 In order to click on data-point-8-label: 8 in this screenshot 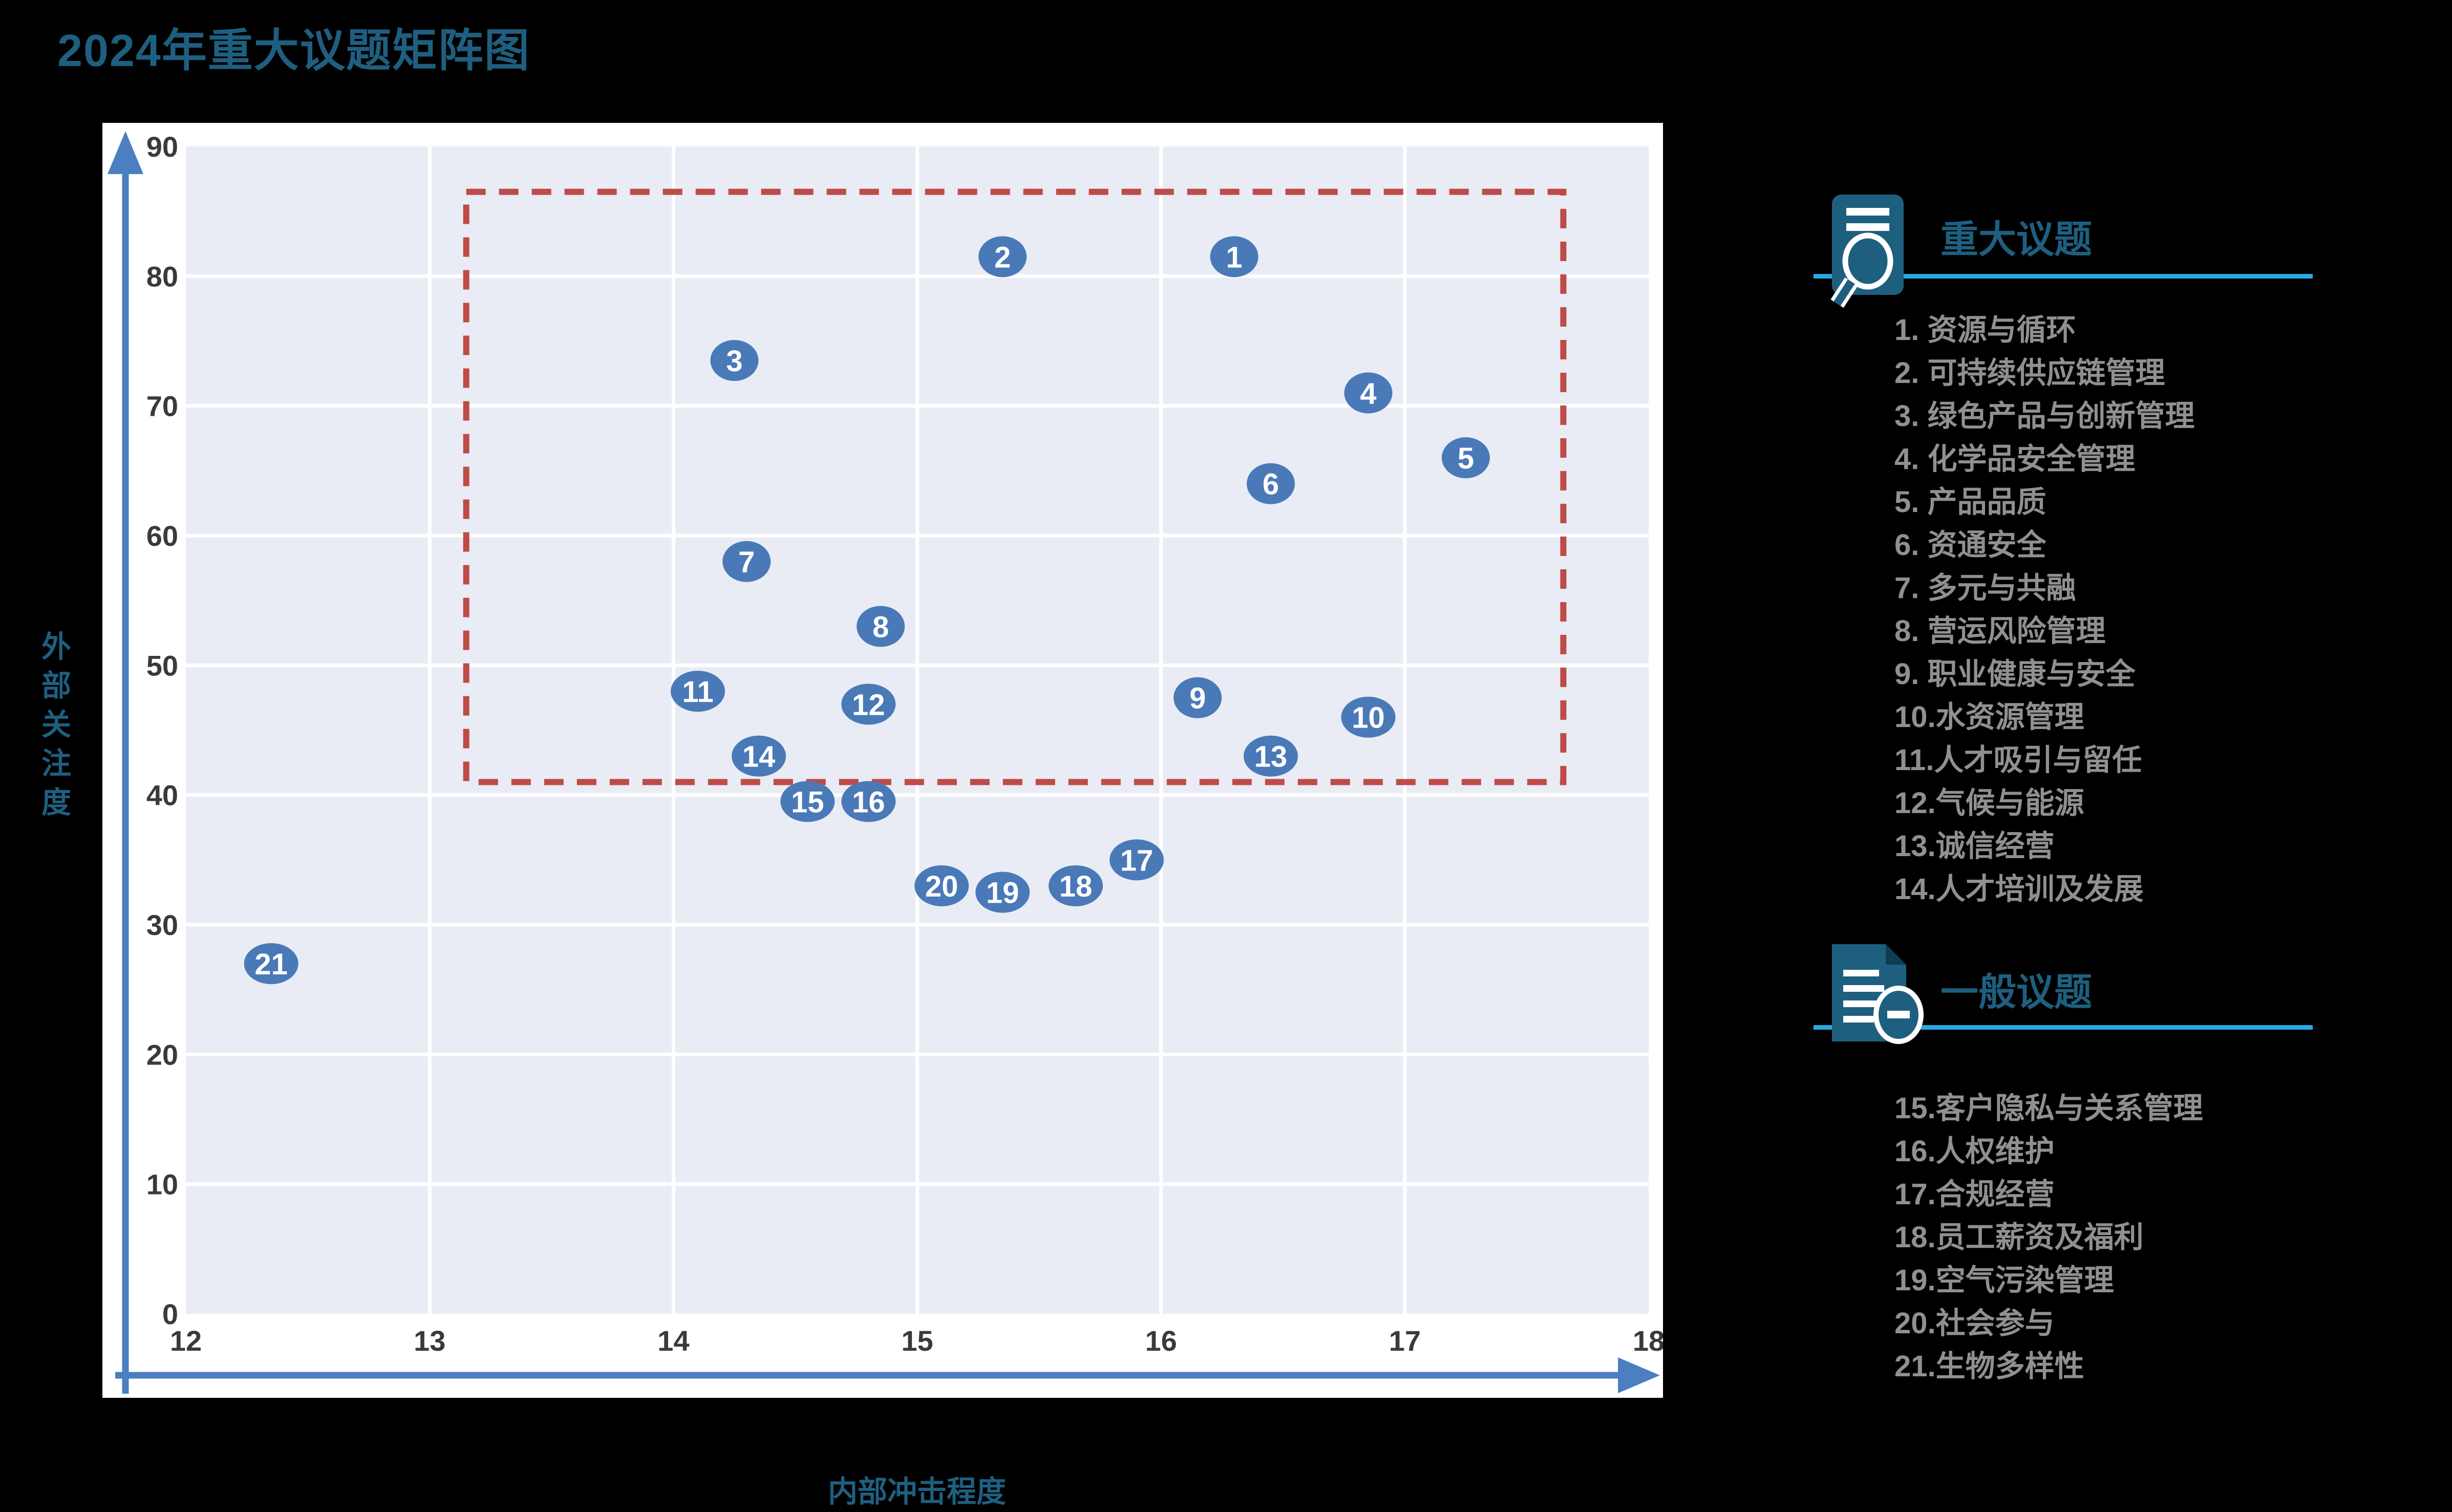, I will do `click(880, 627)`.